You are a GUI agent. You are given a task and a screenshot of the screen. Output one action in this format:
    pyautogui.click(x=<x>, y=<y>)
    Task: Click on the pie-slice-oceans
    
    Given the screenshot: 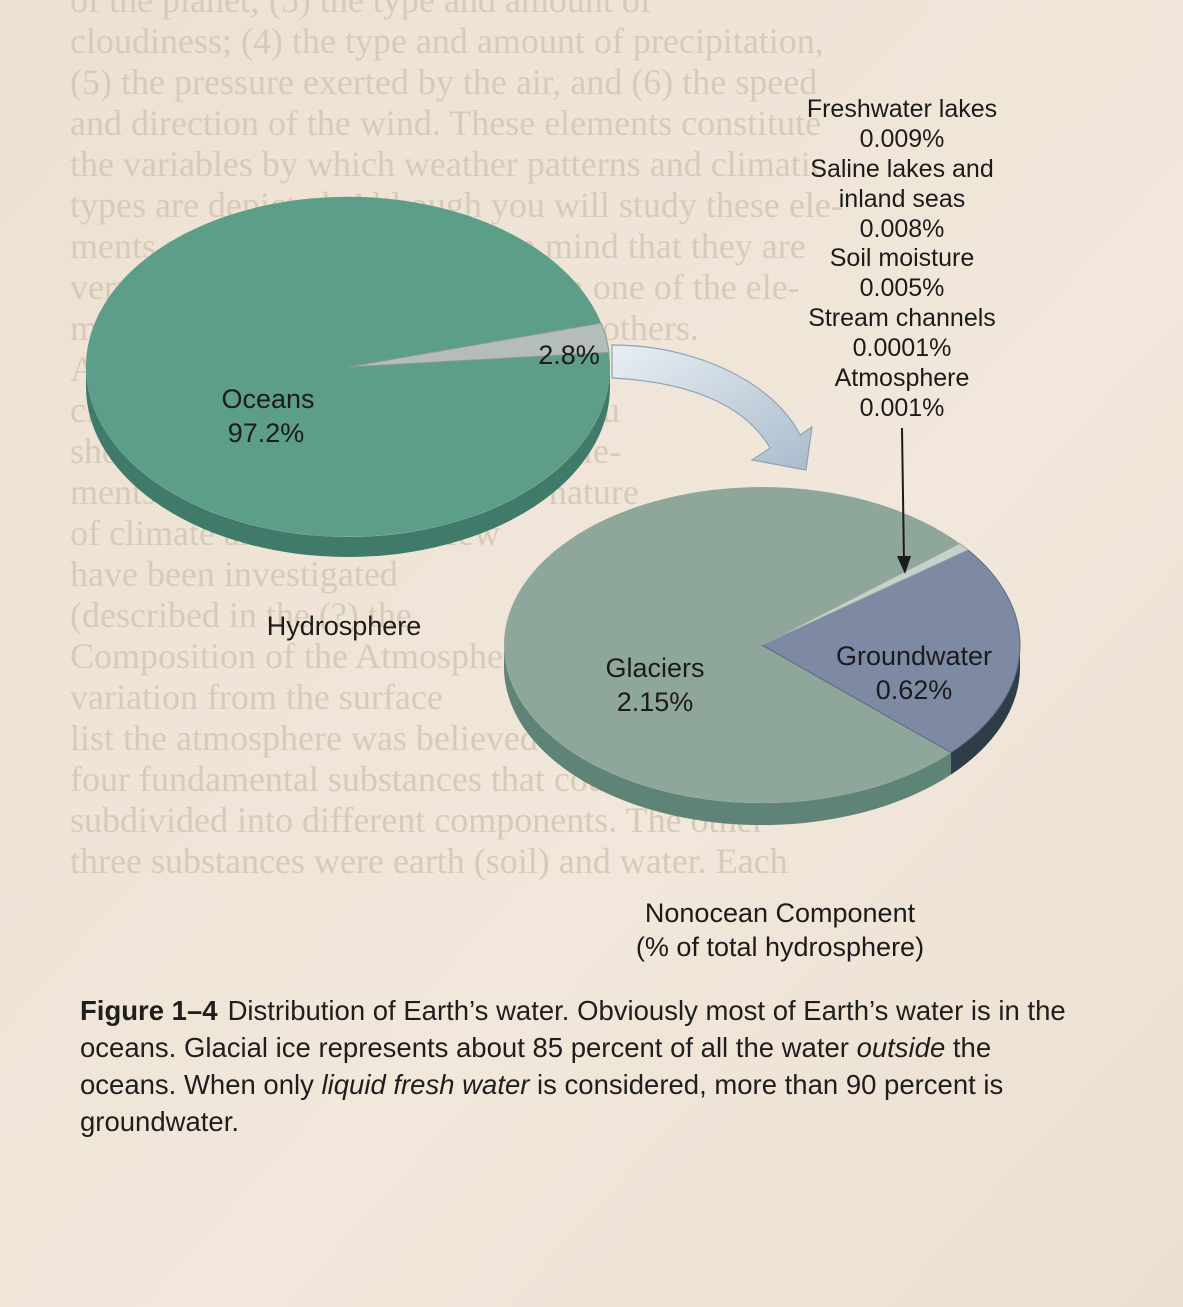 What is the action you would take?
    pyautogui.click(x=347, y=366)
    